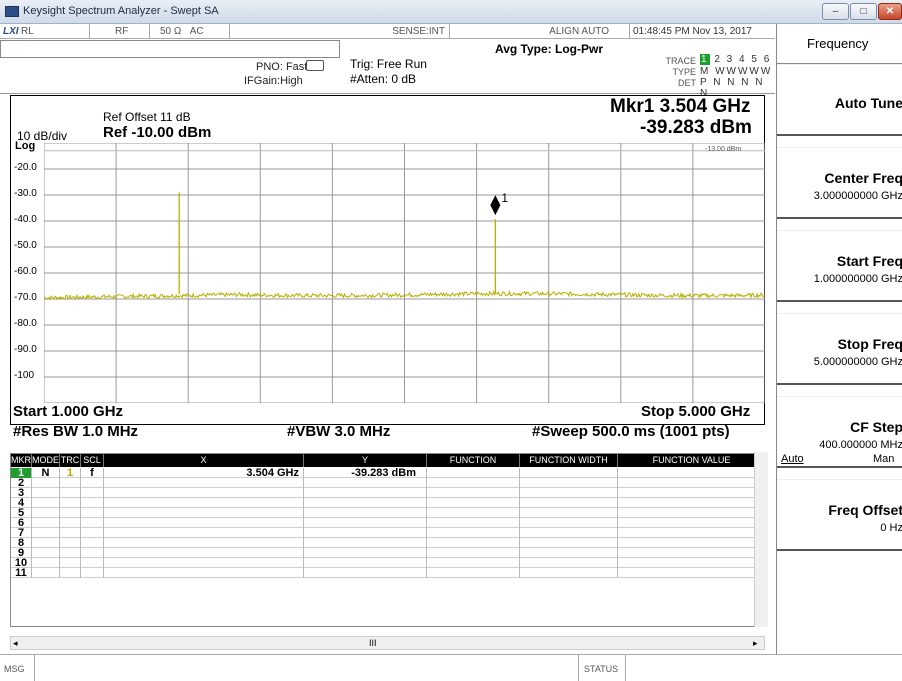 The width and height of the screenshot is (902, 681). Describe the element at coordinates (170, 49) in the screenshot. I see `message-field` at that location.